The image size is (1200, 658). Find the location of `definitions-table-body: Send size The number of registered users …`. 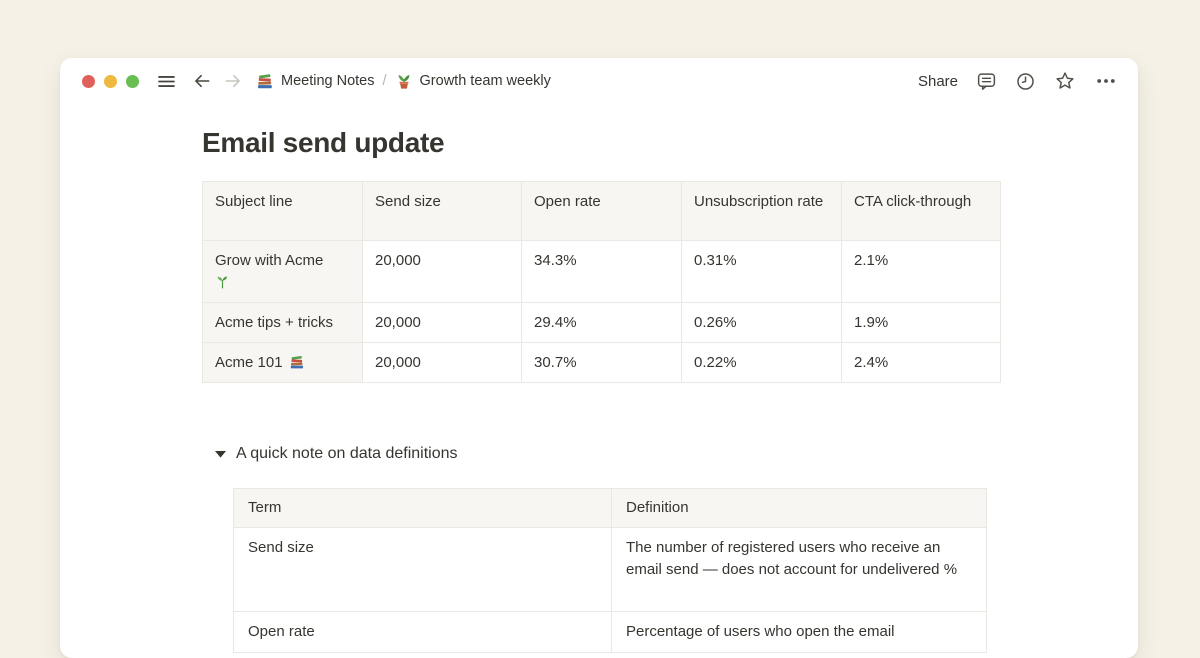

definitions-table-body: Send size The number of registered users … is located at coordinates (610, 590).